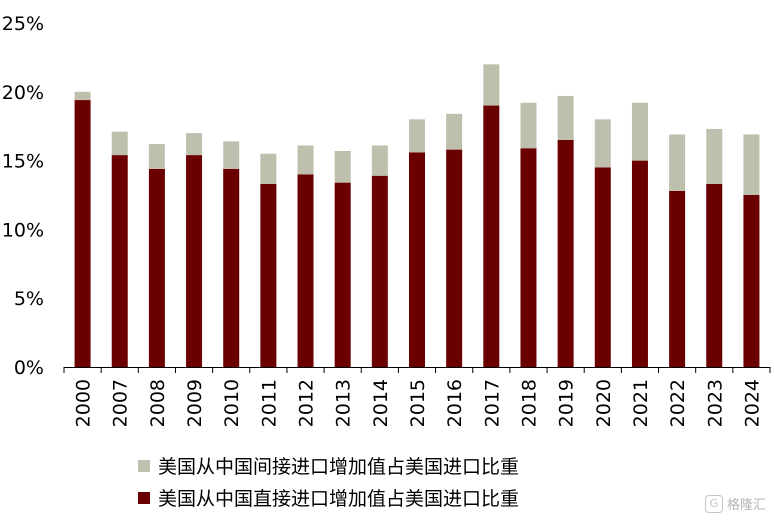 Image resolution: width=774 pixels, height=521 pixels. I want to click on x-tick-label: 2013, so click(344, 403).